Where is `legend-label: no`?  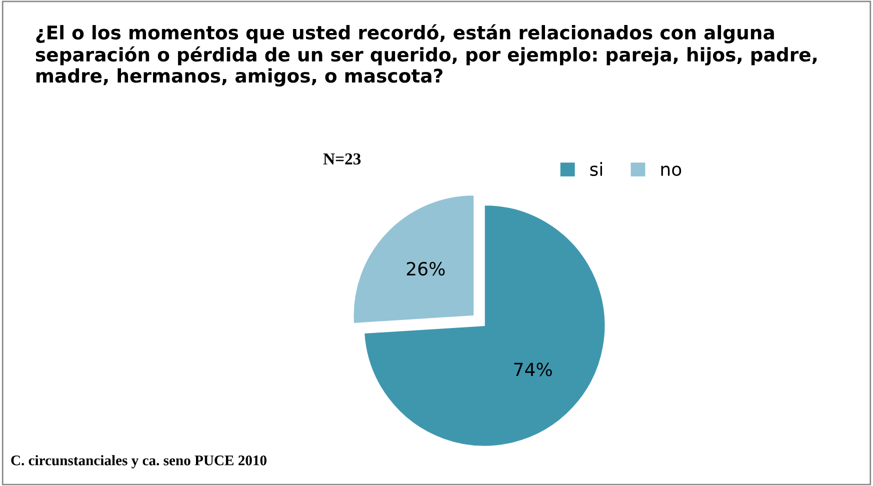 legend-label: no is located at coordinates (671, 171).